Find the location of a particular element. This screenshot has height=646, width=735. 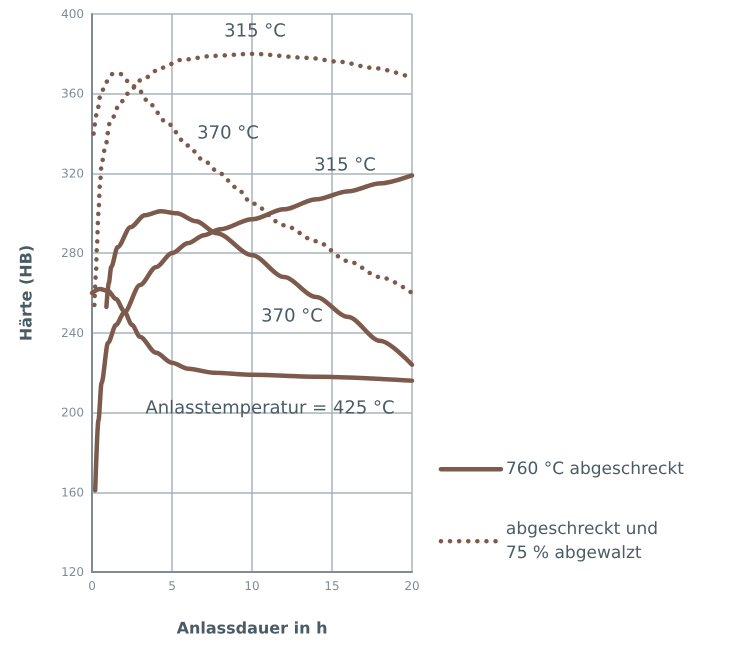

x-tick-label: 15 is located at coordinates (332, 586).